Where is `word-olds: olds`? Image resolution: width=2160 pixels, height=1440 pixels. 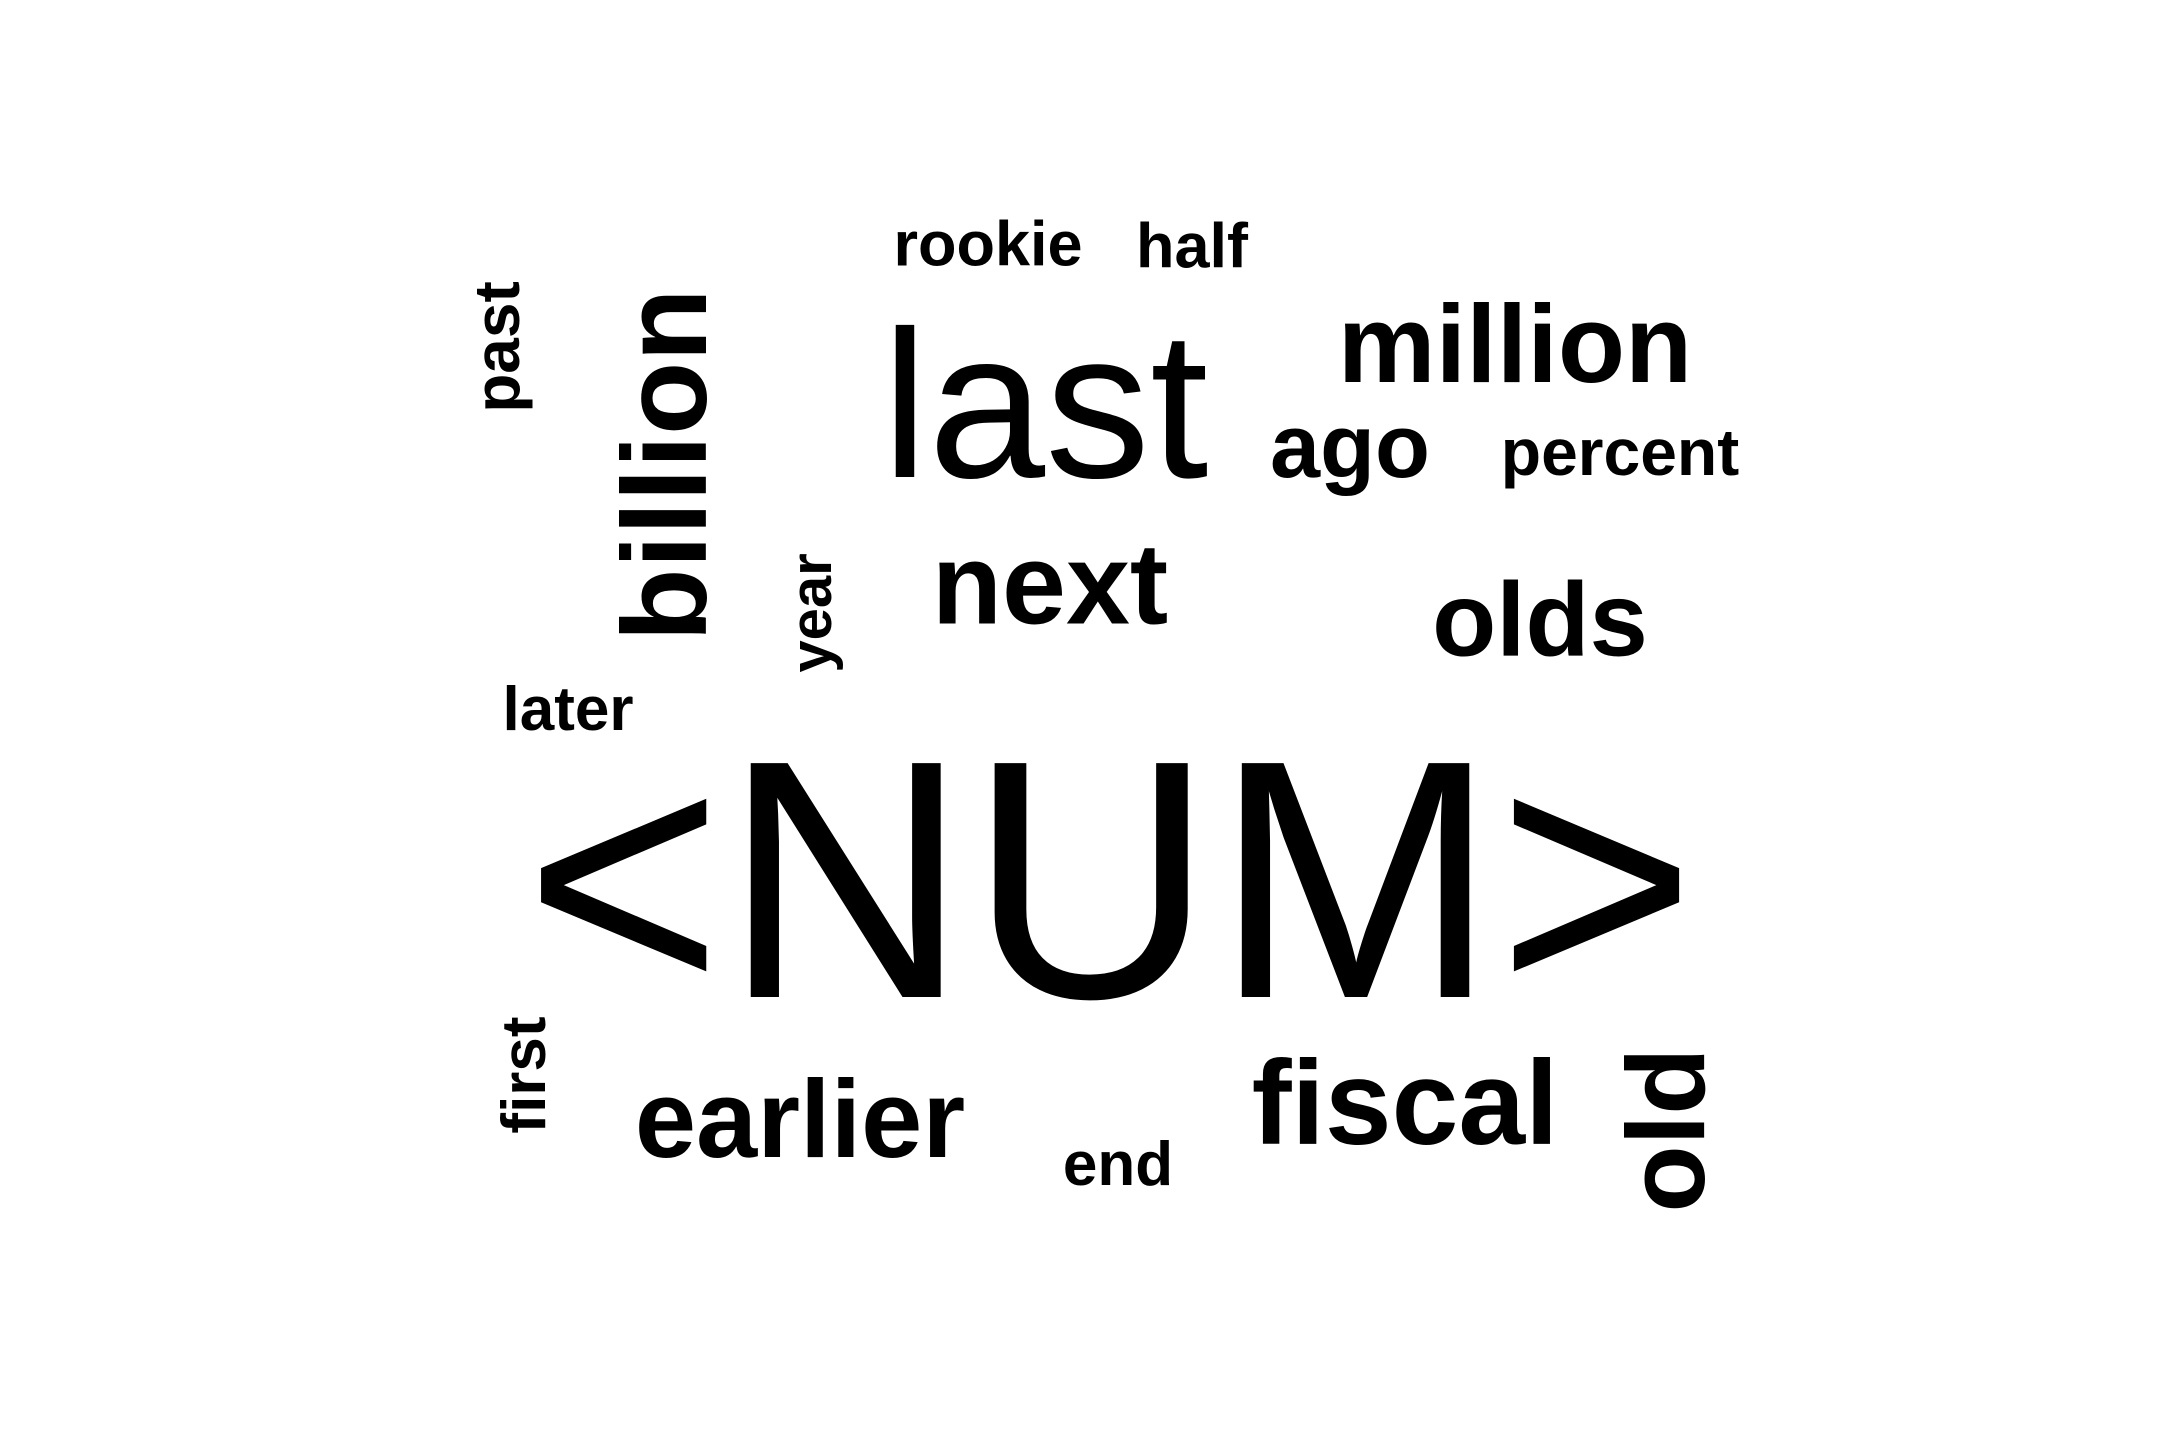 word-olds: olds is located at coordinates (1540, 620).